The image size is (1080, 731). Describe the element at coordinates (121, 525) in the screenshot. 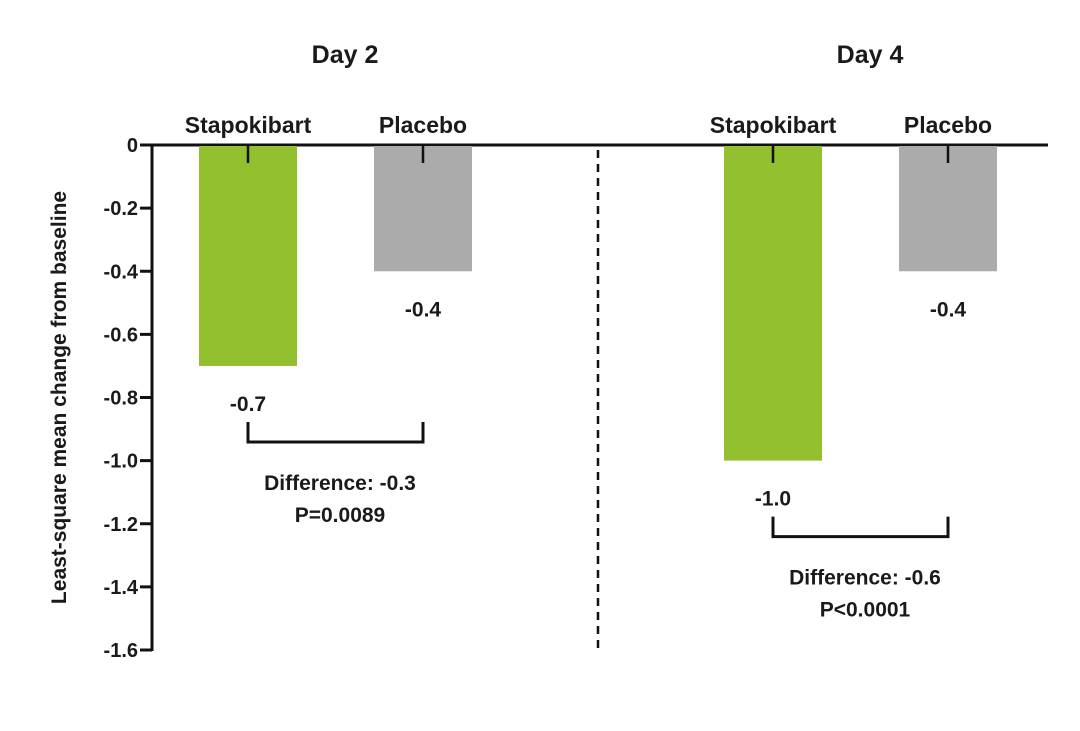

I see `y-tick-label: -1.2` at that location.